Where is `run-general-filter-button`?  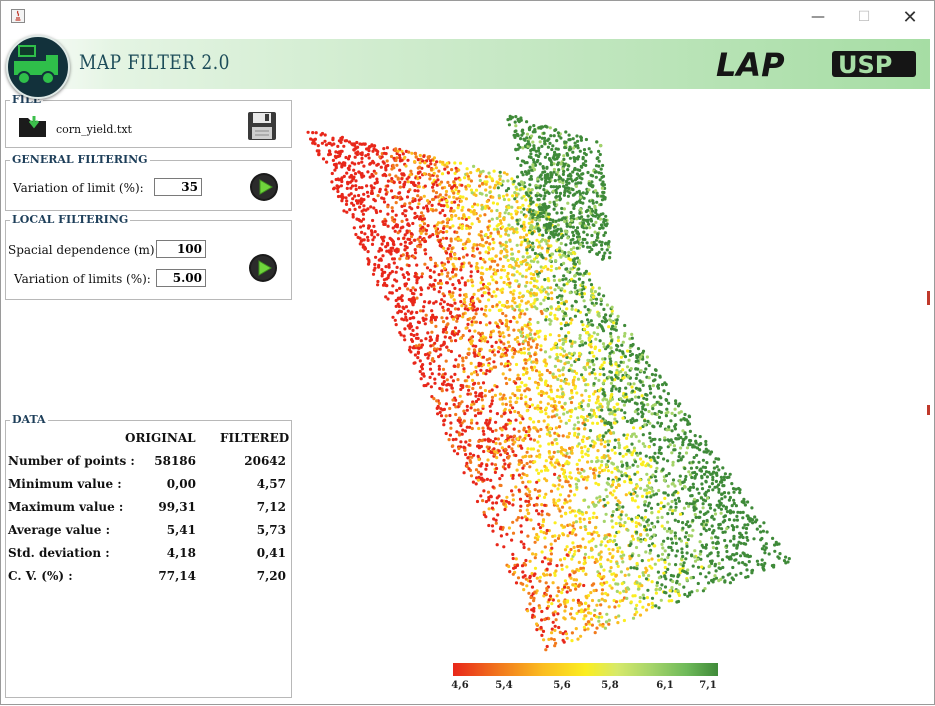
run-general-filter-button is located at coordinates (264, 187).